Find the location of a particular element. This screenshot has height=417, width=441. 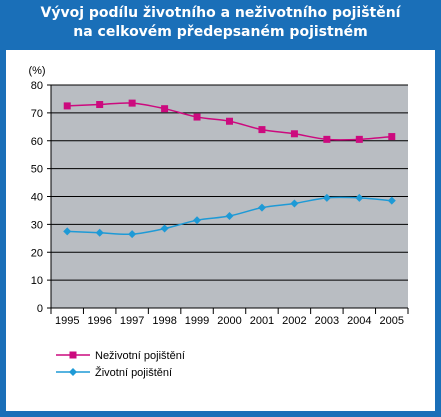

x-tick-label: 2005 is located at coordinates (392, 321).